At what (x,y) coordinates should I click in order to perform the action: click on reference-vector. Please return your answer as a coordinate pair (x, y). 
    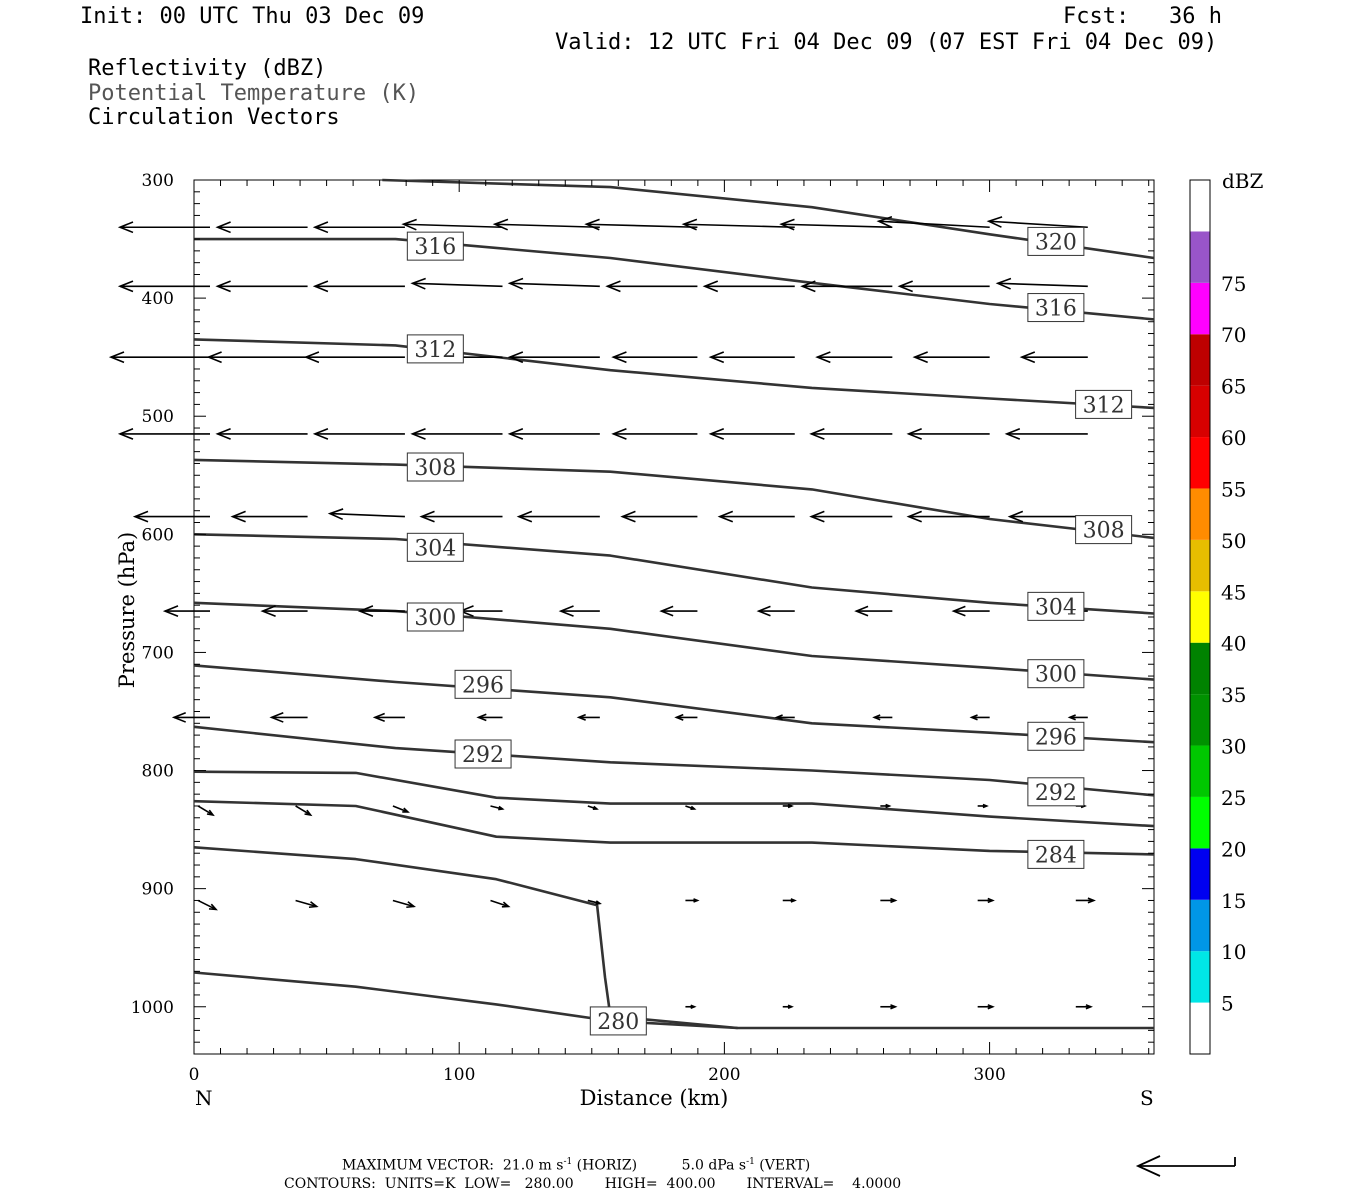
    Looking at the image, I should click on (1185, 1166).